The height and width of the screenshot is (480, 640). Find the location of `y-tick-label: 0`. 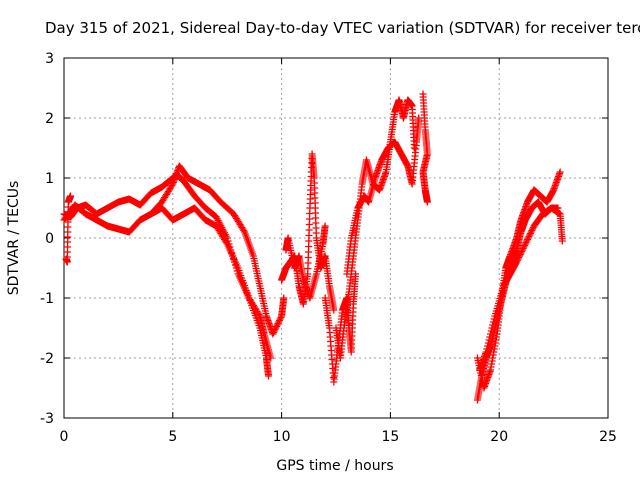

y-tick-label: 0 is located at coordinates (49, 239).